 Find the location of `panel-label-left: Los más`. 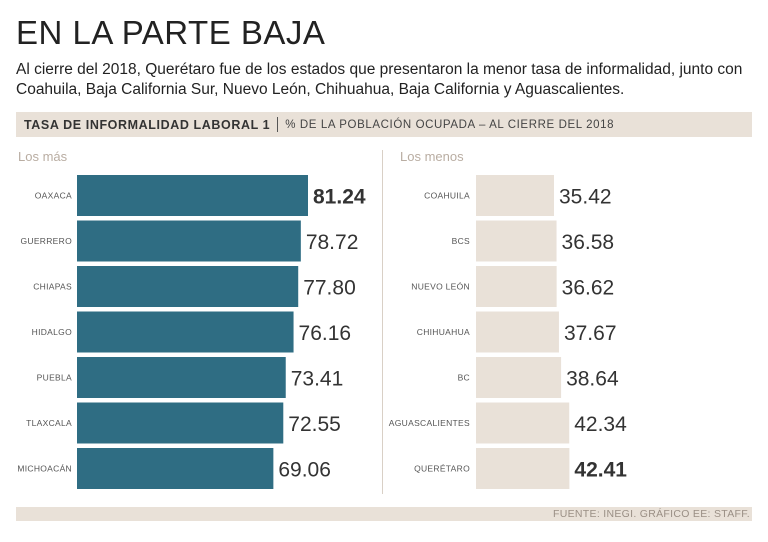

panel-label-left: Los más is located at coordinates (43, 156).